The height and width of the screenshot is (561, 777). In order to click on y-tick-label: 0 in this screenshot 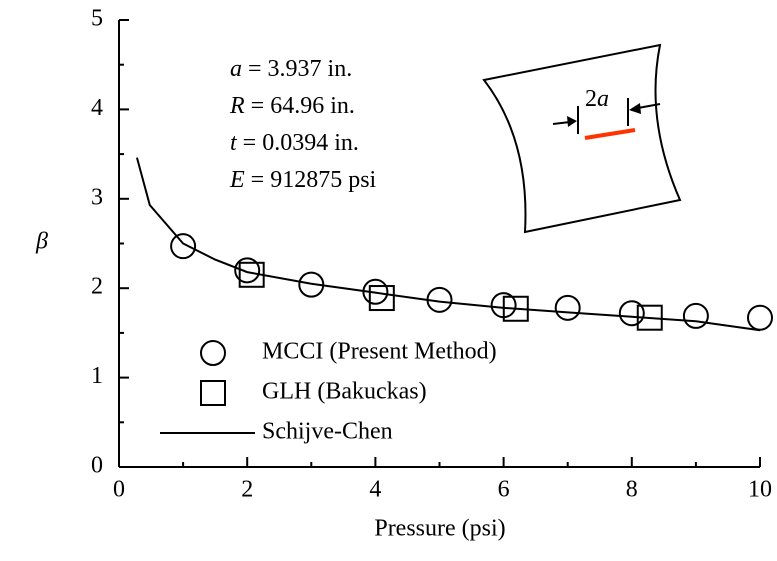, I will do `click(97, 466)`.